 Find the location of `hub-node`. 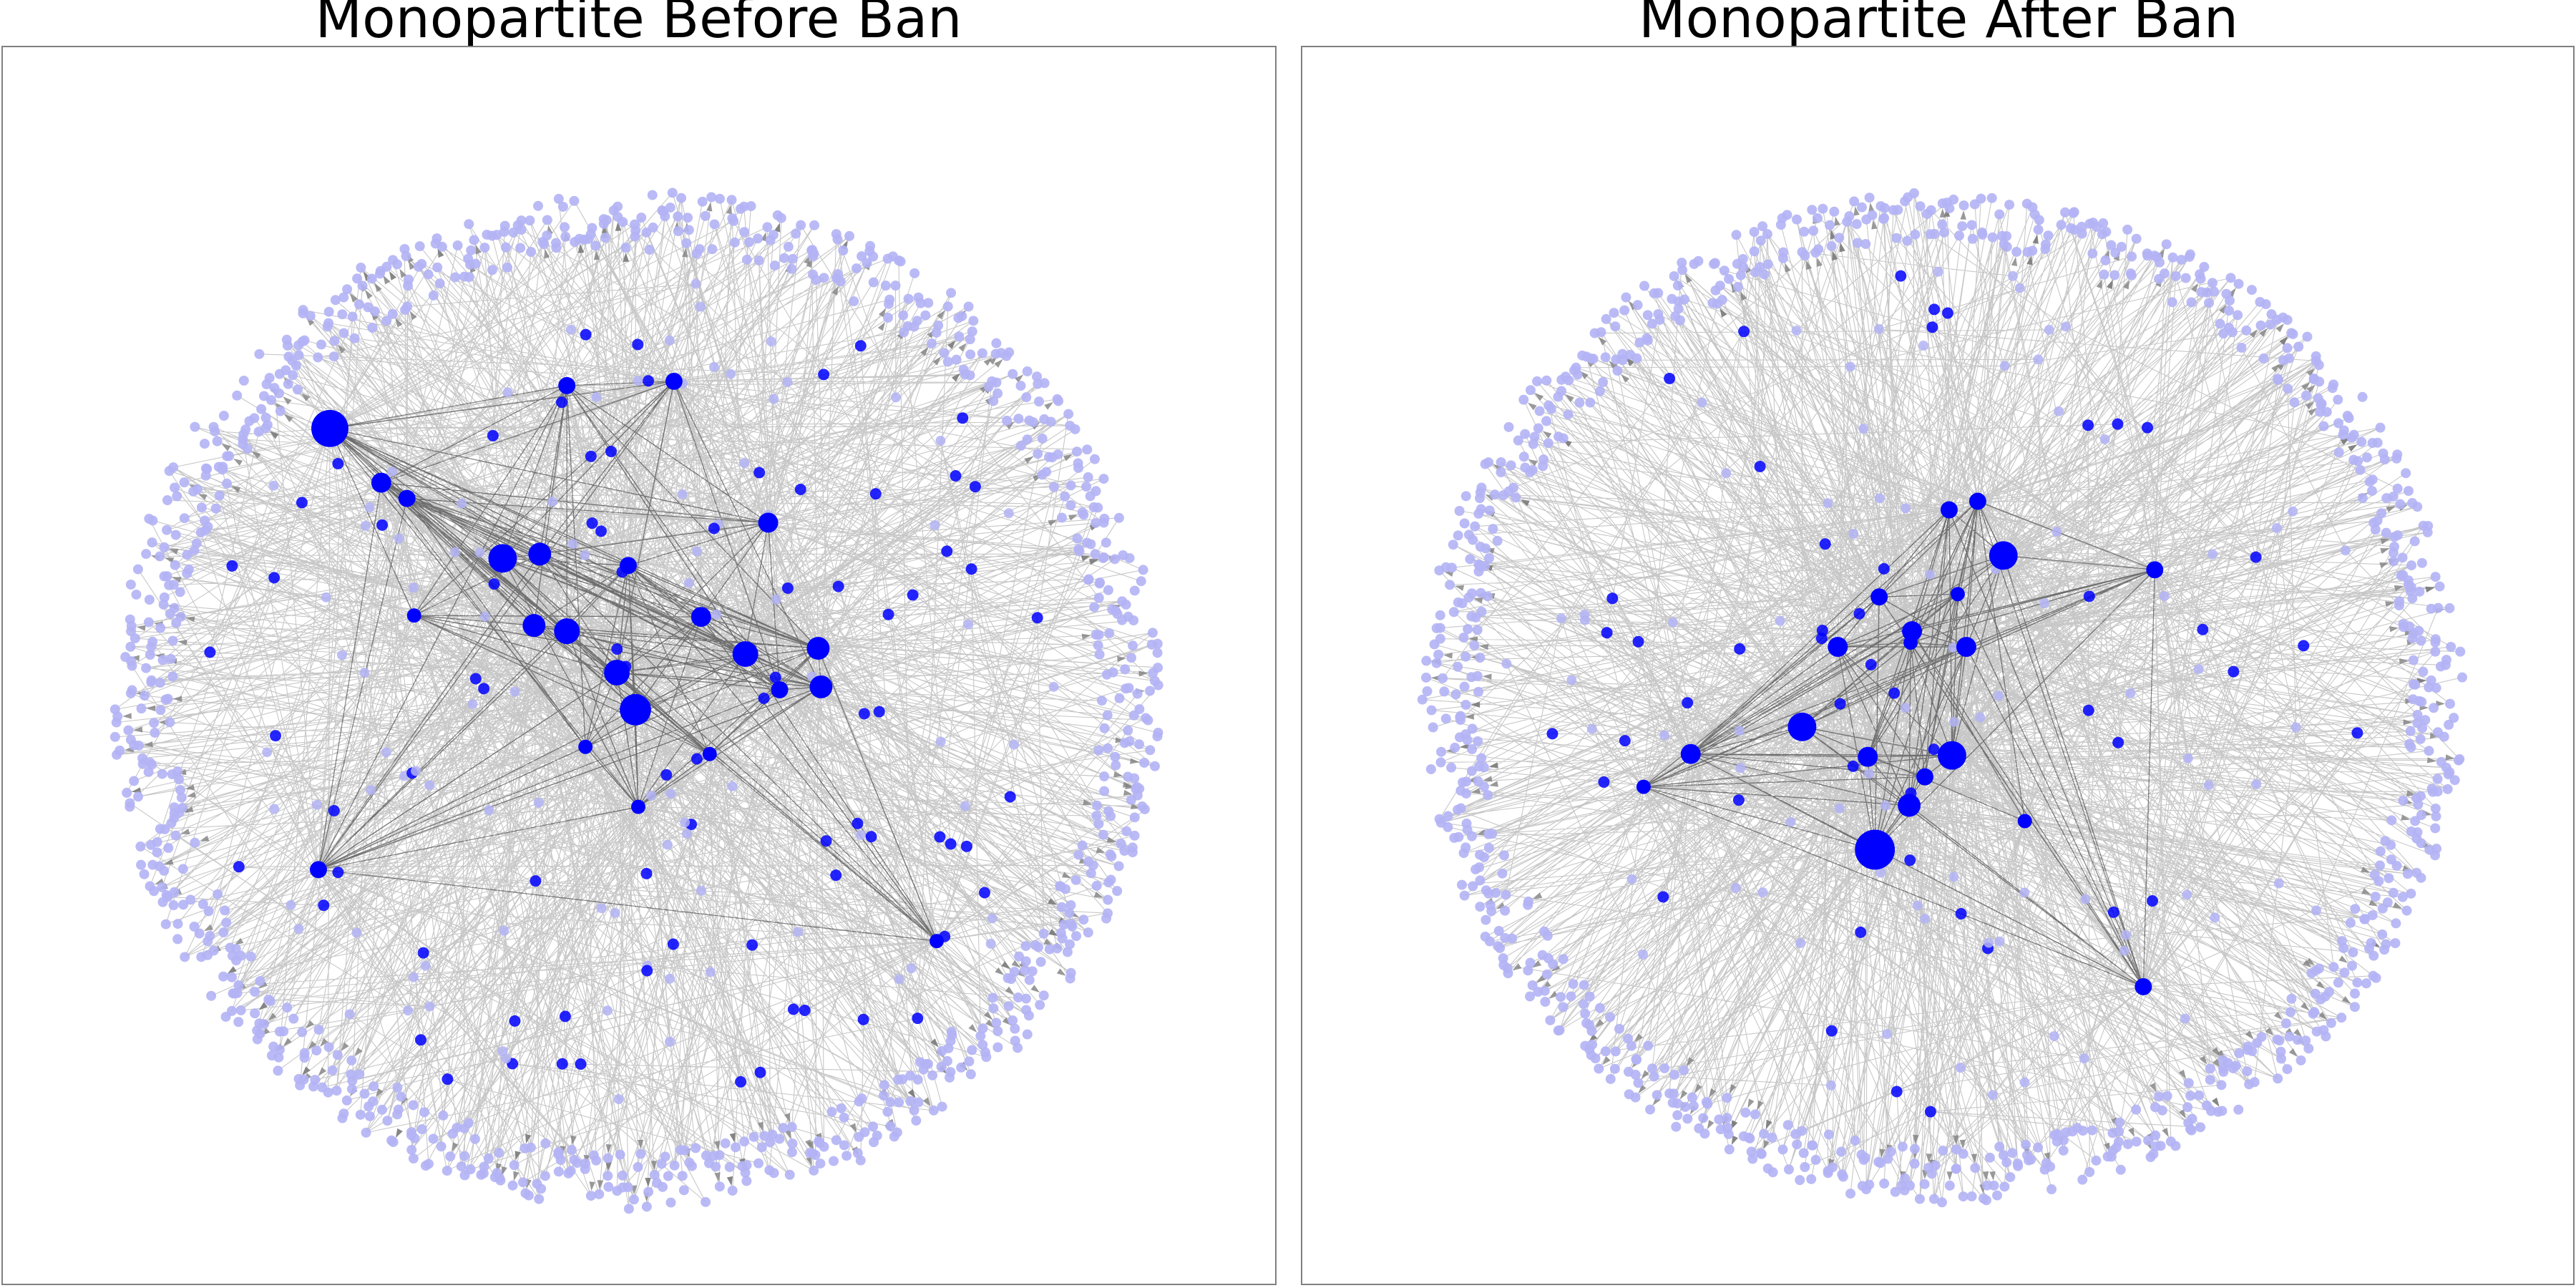

hub-node is located at coordinates (818, 648).